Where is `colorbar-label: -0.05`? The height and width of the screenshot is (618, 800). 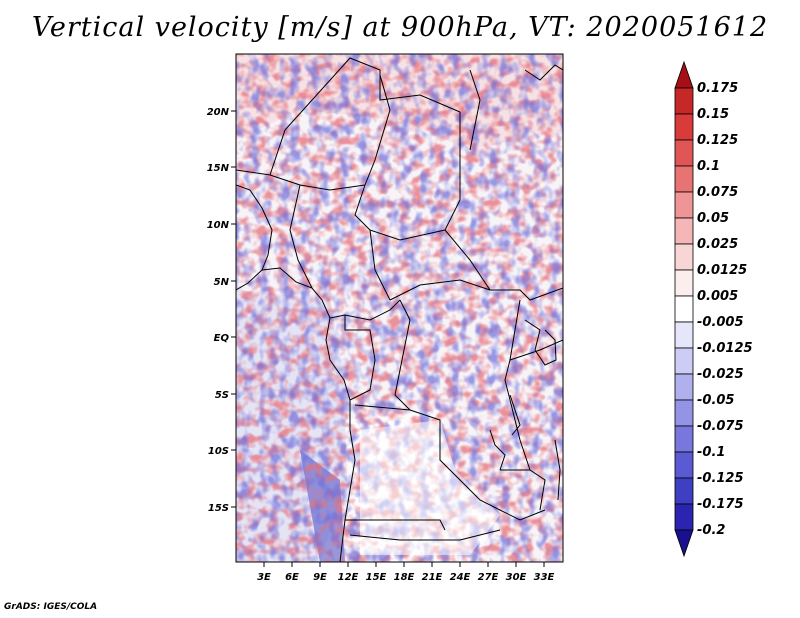 colorbar-label: -0.05 is located at coordinates (715, 400).